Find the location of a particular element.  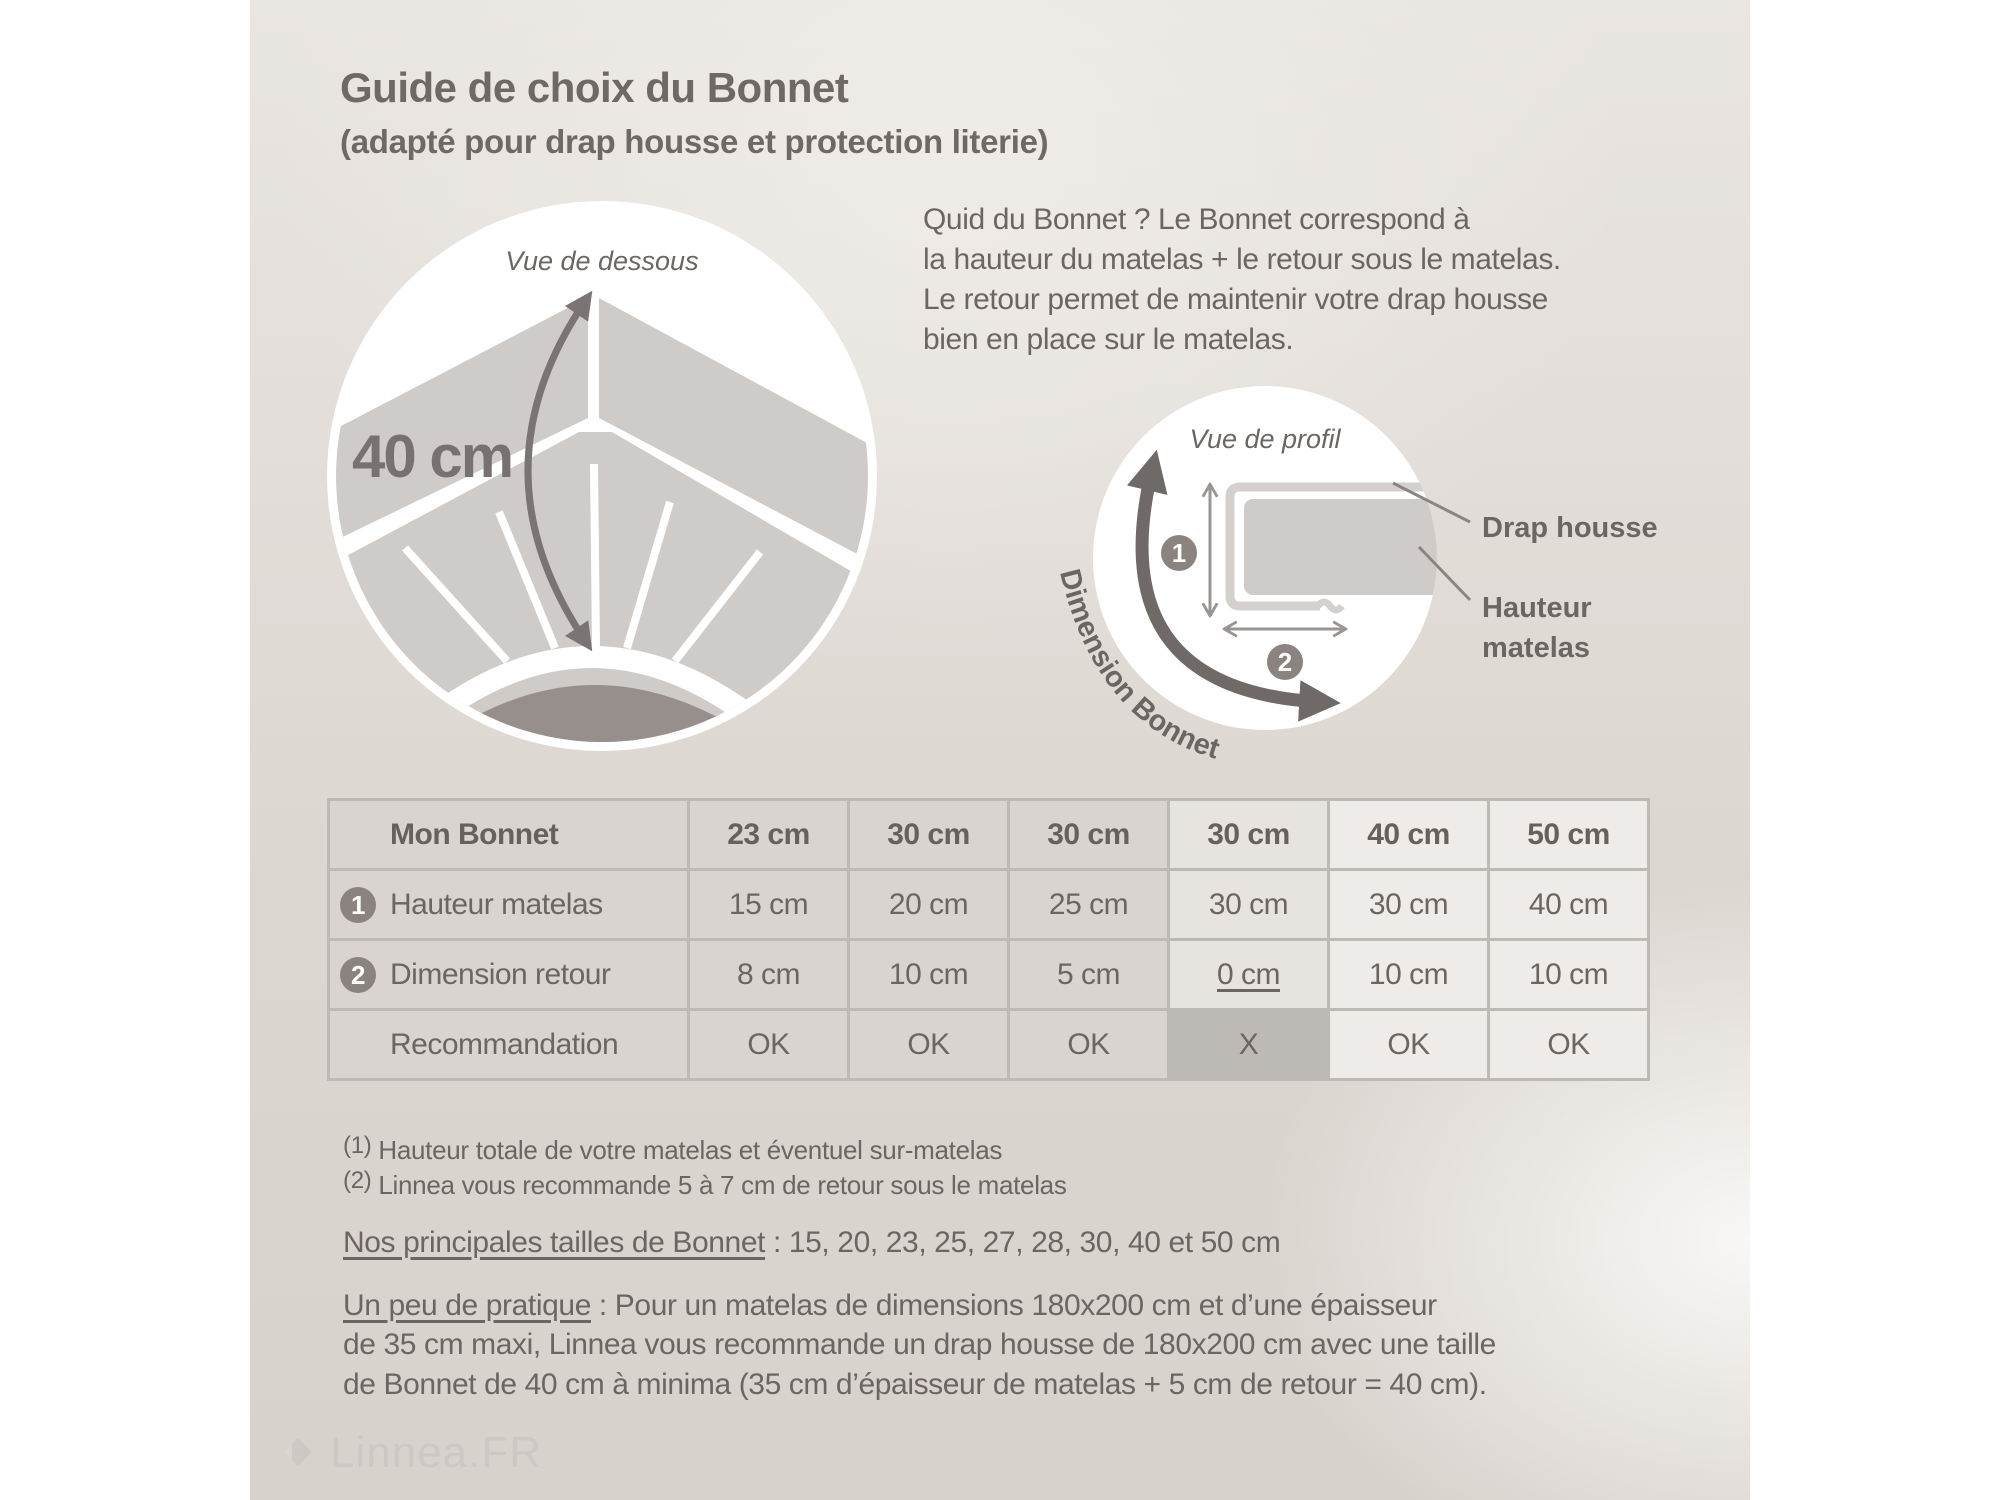

footnote-mark: (2) is located at coordinates (357, 1180).